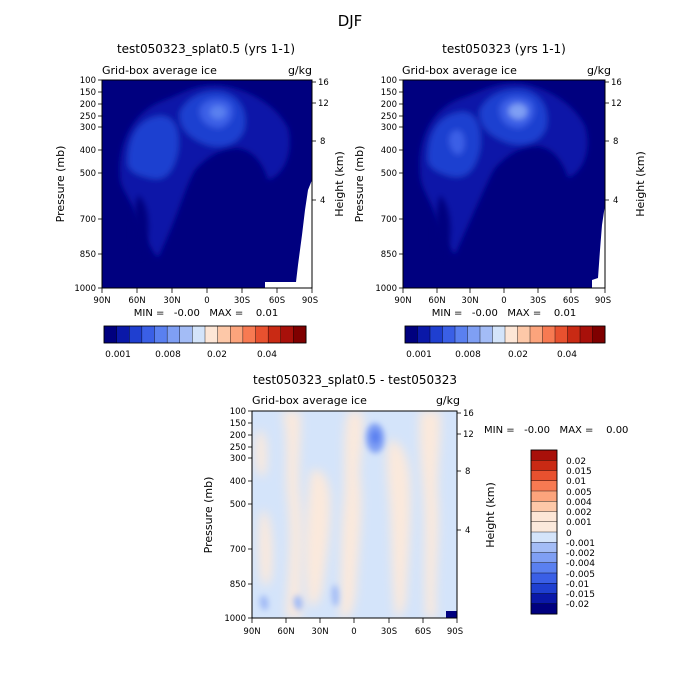 This screenshot has width=700, height=700. Describe the element at coordinates (238, 505) in the screenshot. I see `y-tick-label: 500` at that location.